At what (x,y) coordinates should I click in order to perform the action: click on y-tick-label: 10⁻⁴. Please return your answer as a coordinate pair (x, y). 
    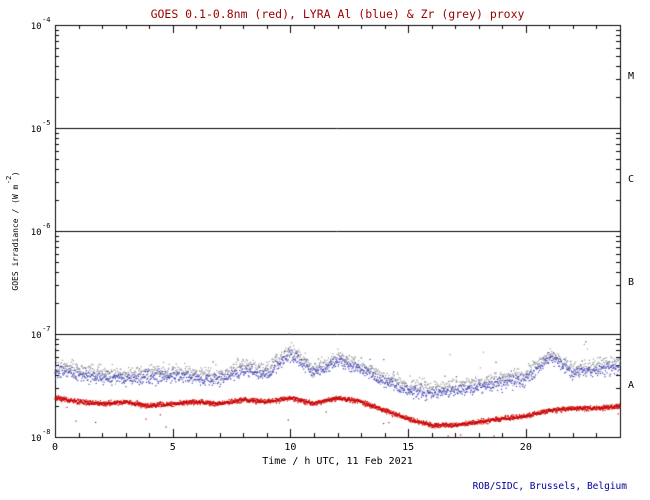
    Looking at the image, I should click on (40, 24).